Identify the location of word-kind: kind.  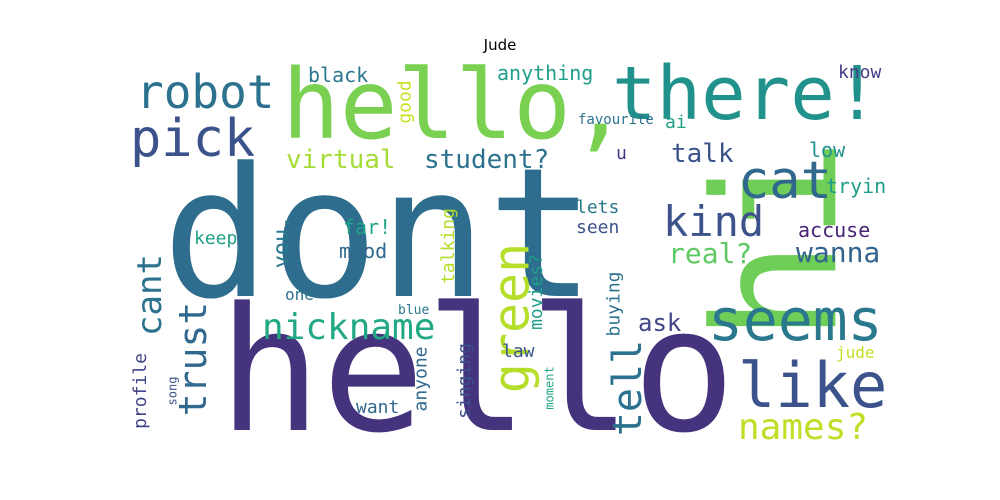
(714, 221).